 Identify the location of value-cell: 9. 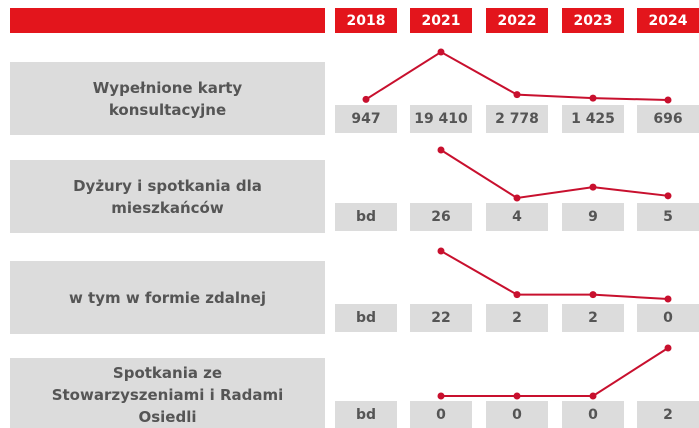
(593, 217).